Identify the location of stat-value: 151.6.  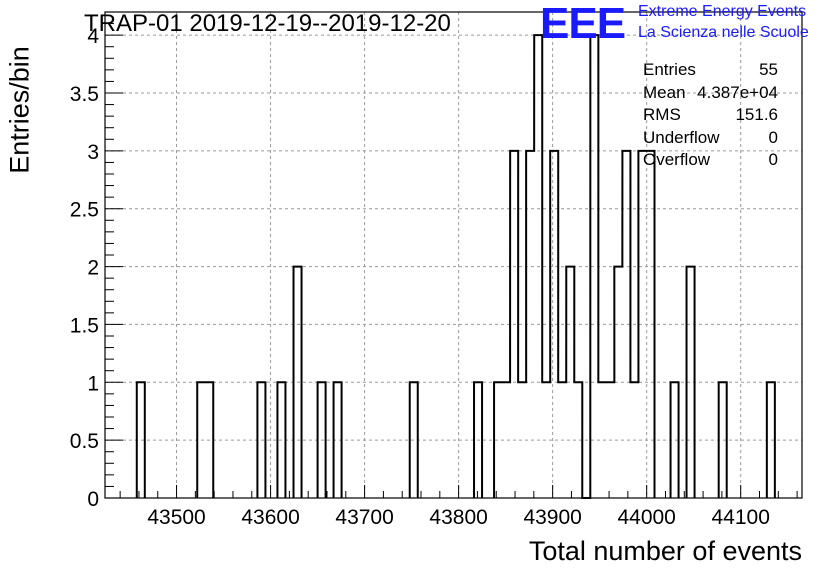
(756, 115).